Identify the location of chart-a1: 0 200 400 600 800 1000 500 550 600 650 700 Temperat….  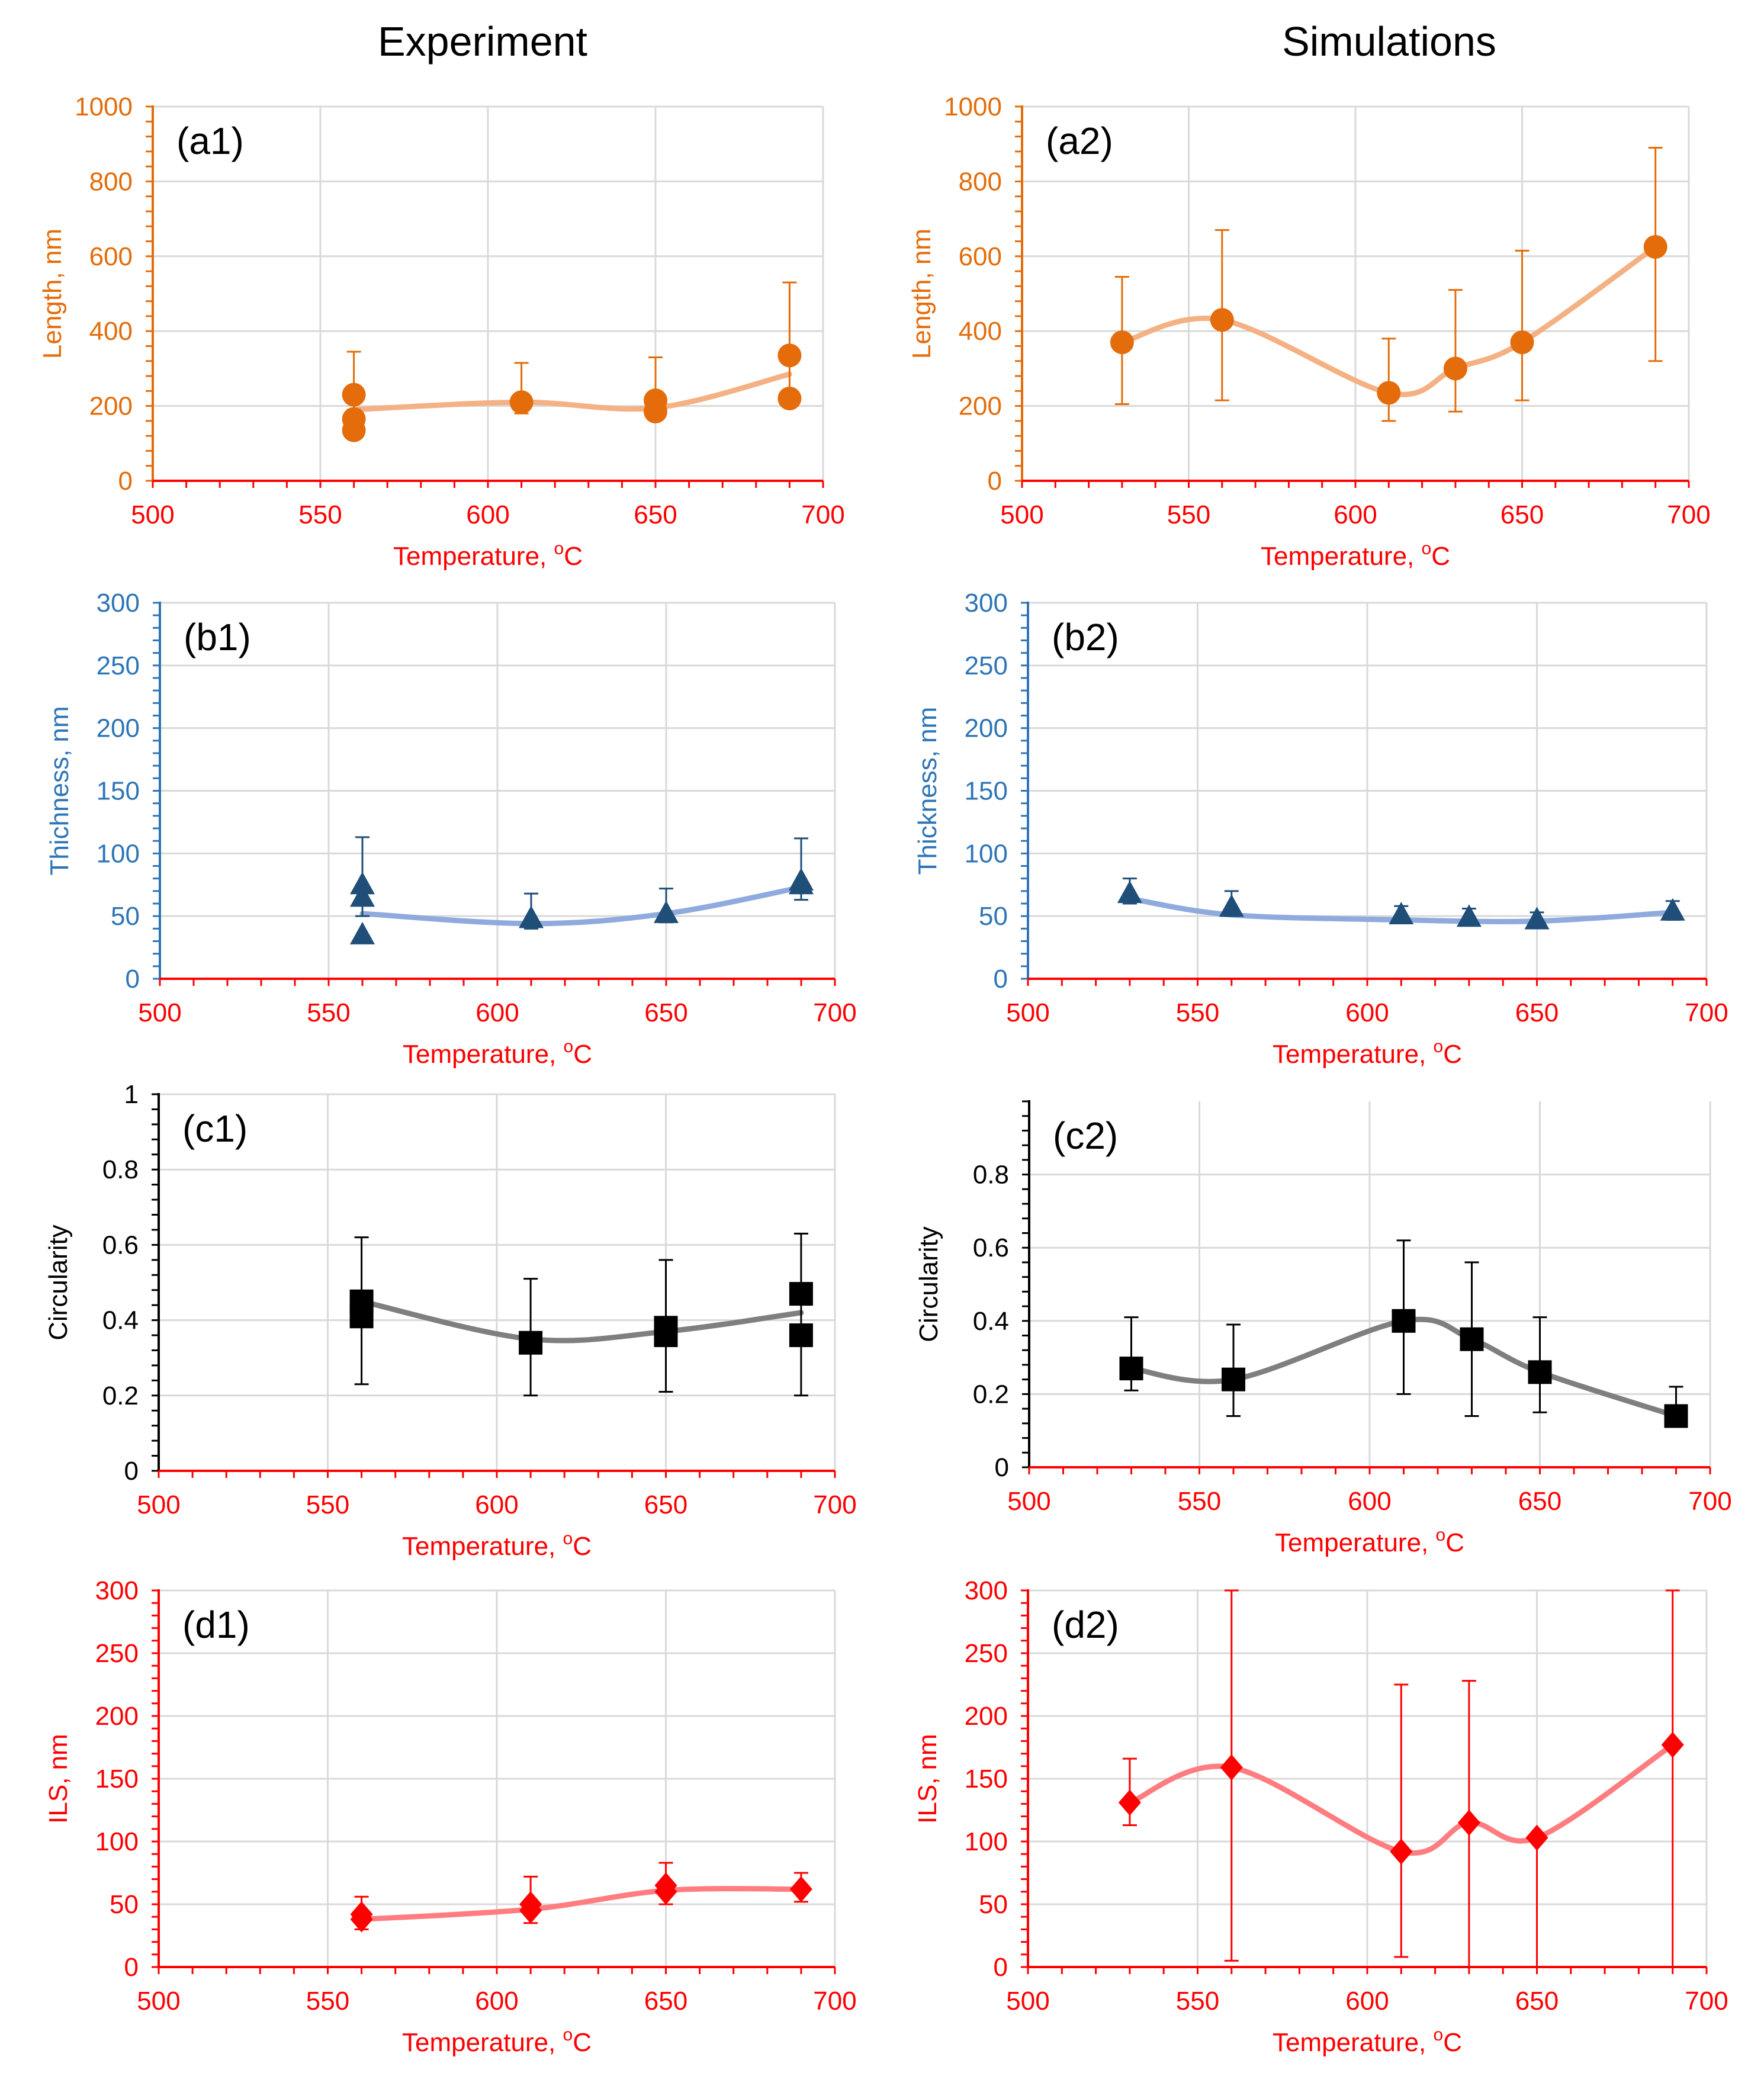
(441, 331).